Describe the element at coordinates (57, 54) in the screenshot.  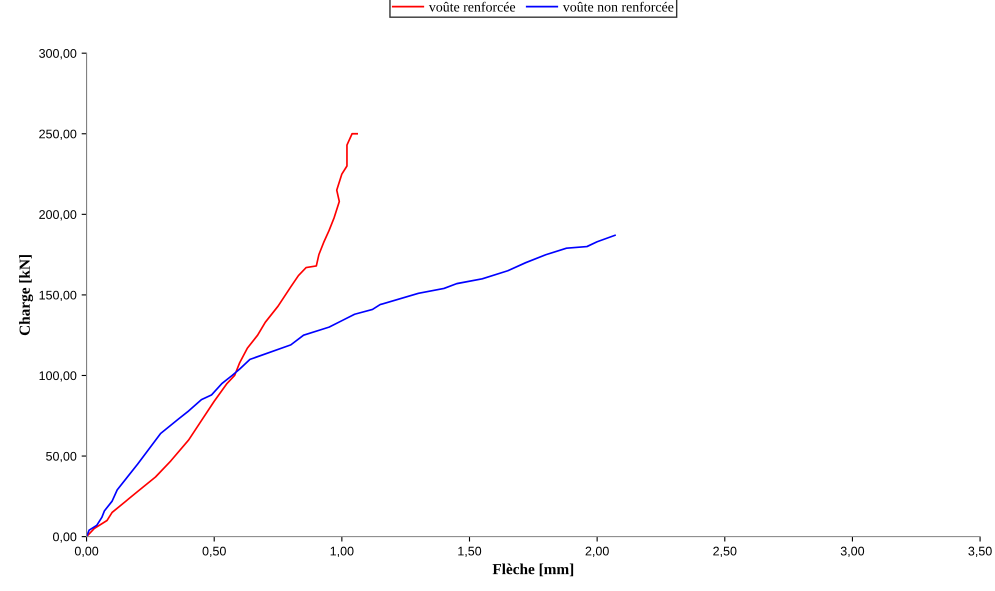
I see `y-tick-label: 300,00` at that location.